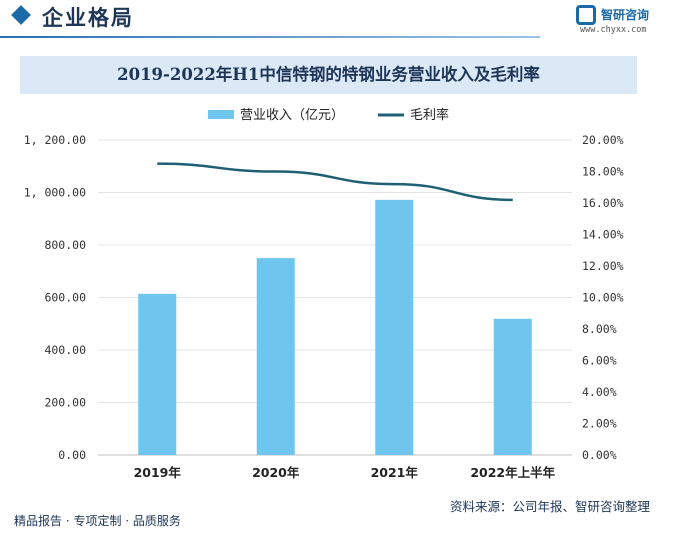 This screenshot has width=674, height=536. What do you see at coordinates (599, 361) in the screenshot?
I see `y-right-tick-label: 6.00%` at bounding box center [599, 361].